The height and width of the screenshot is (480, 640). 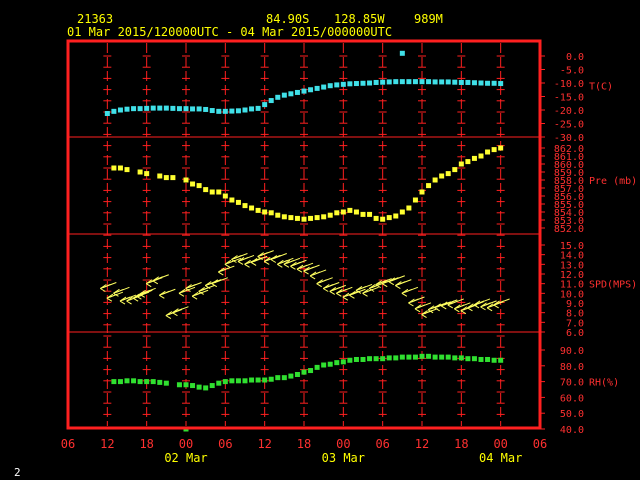 What do you see at coordinates (343, 444) in the screenshot?
I see `x-tick-label: 00` at bounding box center [343, 444].